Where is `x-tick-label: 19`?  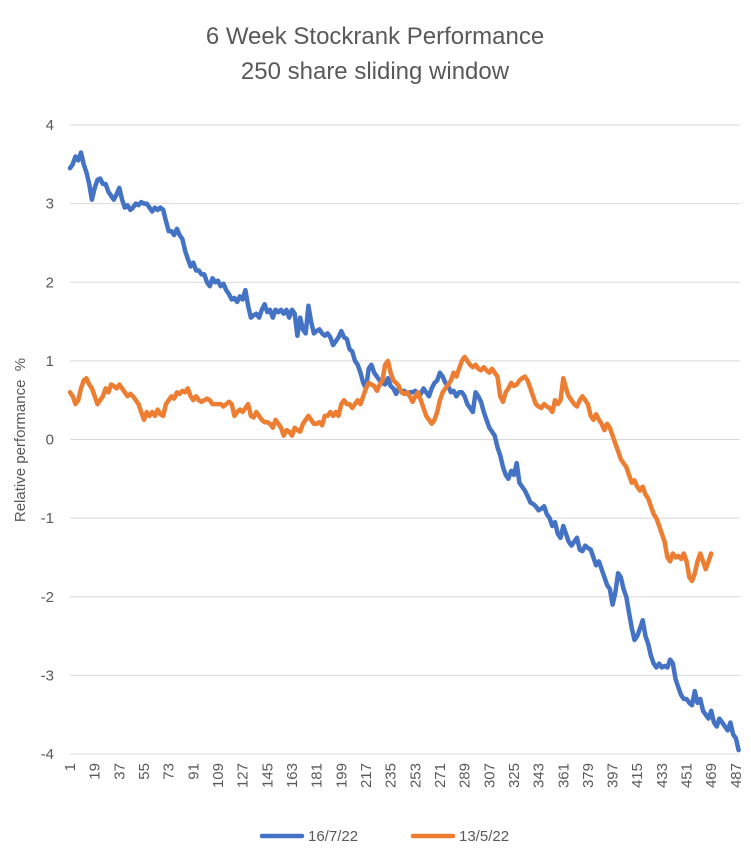
x-tick-label: 19 is located at coordinates (95, 771).